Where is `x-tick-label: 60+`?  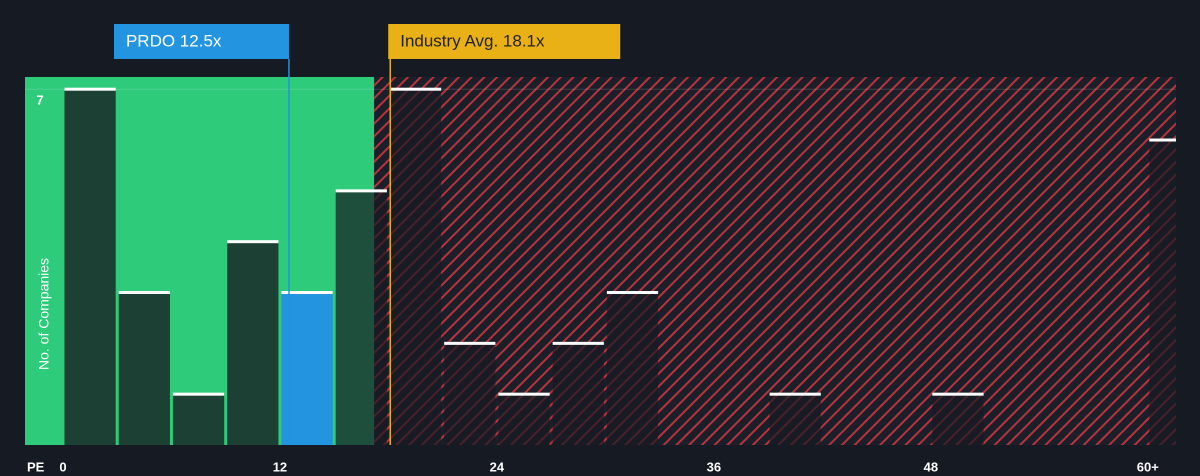
x-tick-label: 60+ is located at coordinates (1148, 466).